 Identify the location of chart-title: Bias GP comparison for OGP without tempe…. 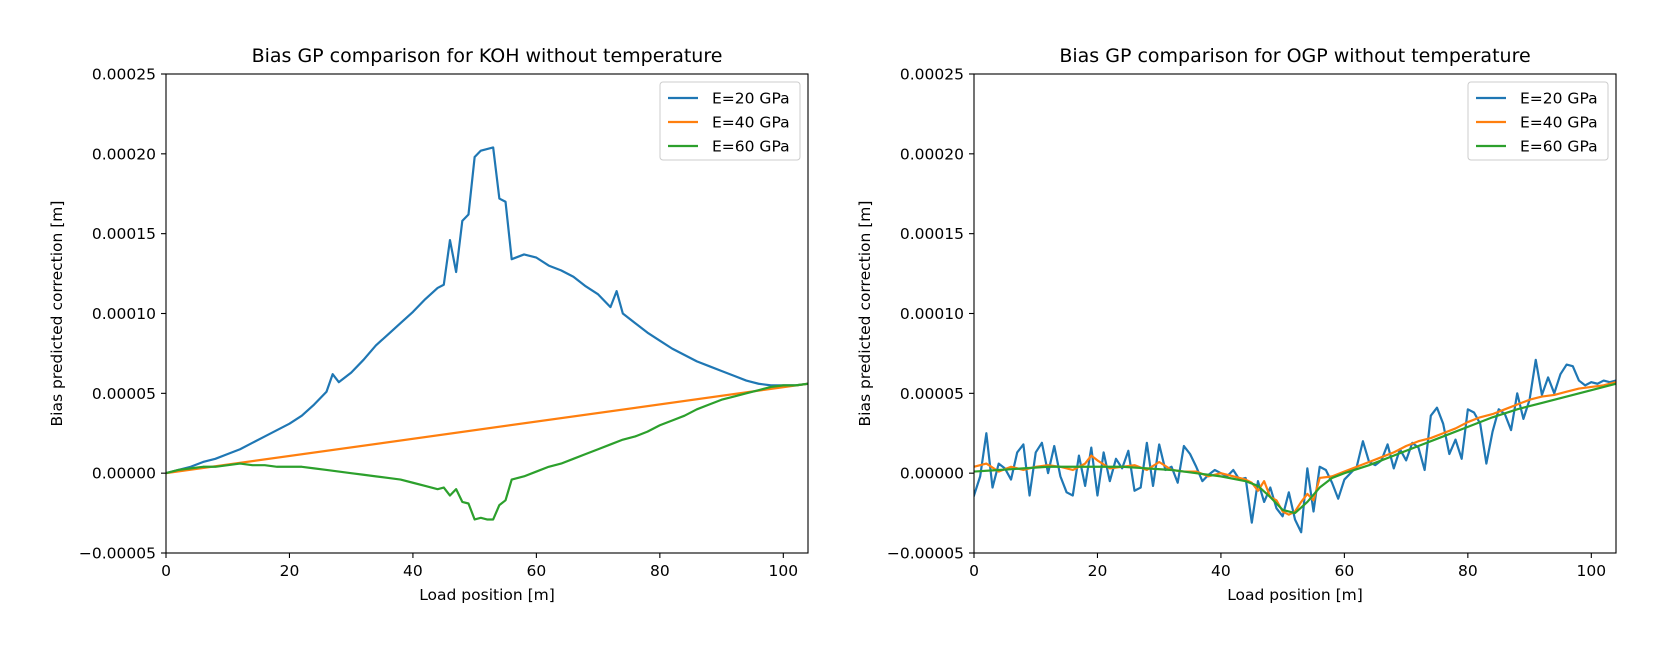
(1294, 56).